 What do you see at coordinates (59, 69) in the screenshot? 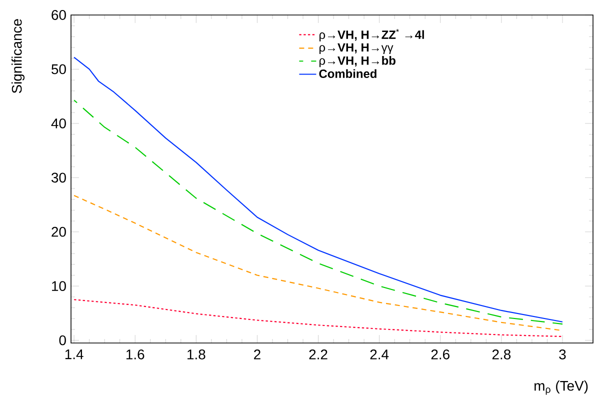
I see `y-tick-label: 50` at bounding box center [59, 69].